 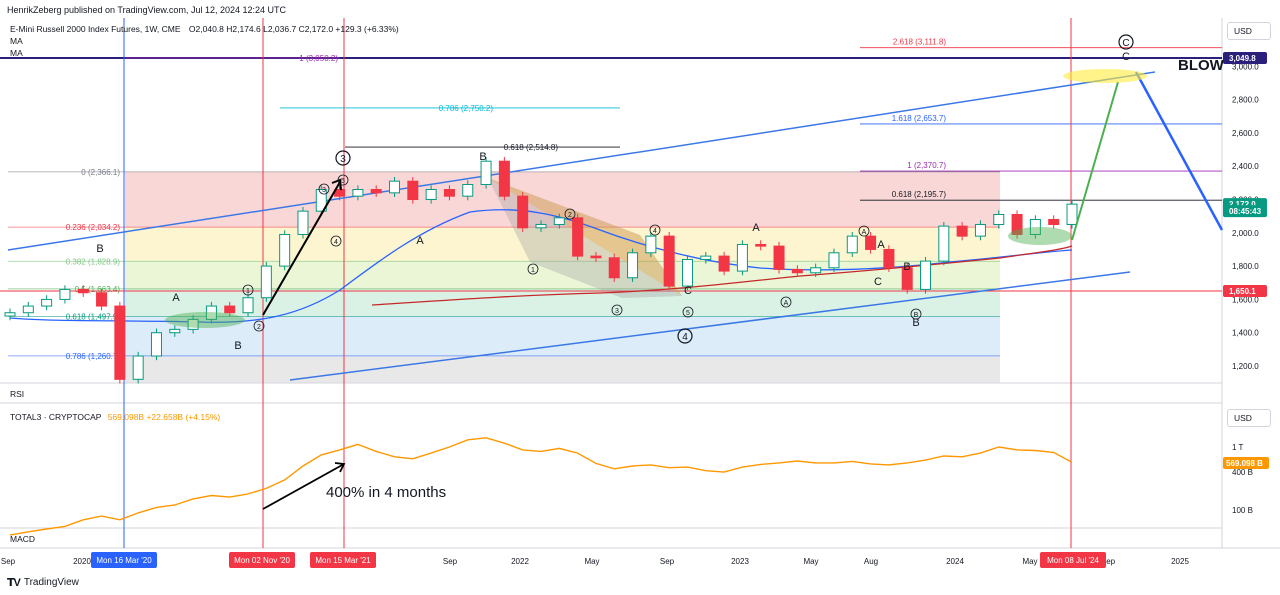 I want to click on price-badge-label: 08:45:43, so click(x=1245, y=211).